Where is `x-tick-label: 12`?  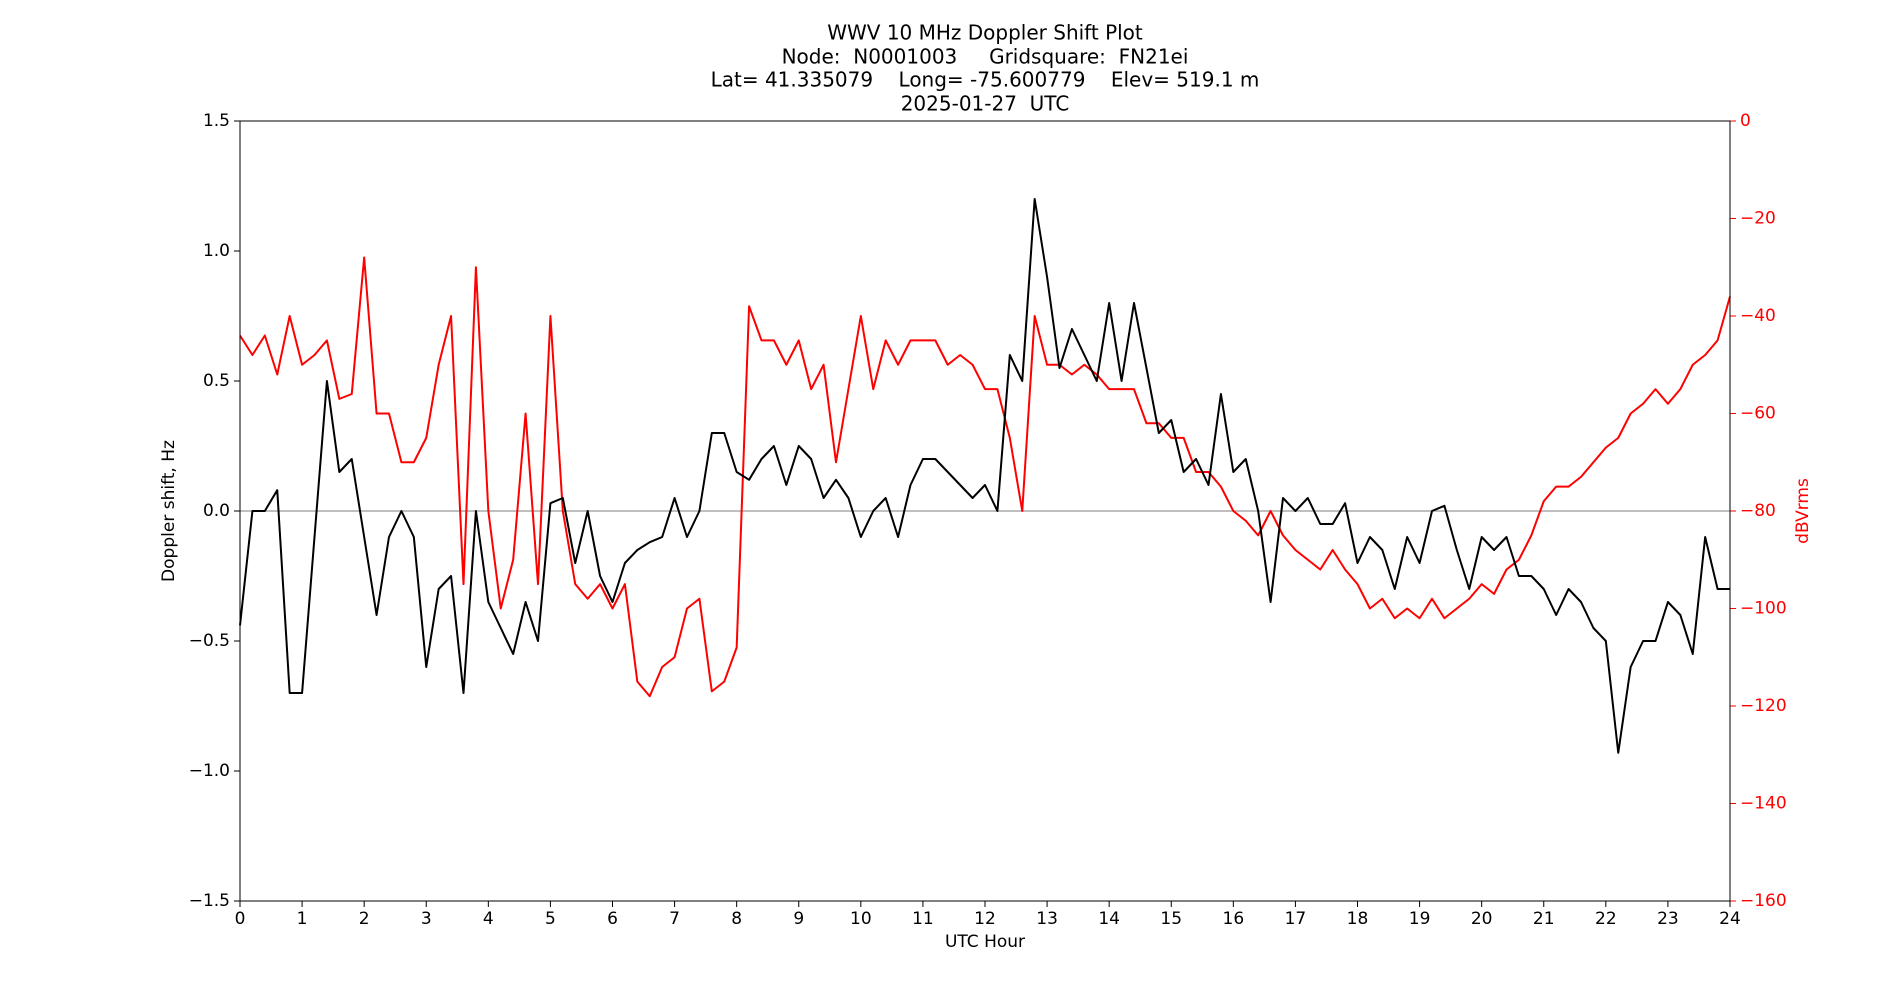
x-tick-label: 12 is located at coordinates (985, 919).